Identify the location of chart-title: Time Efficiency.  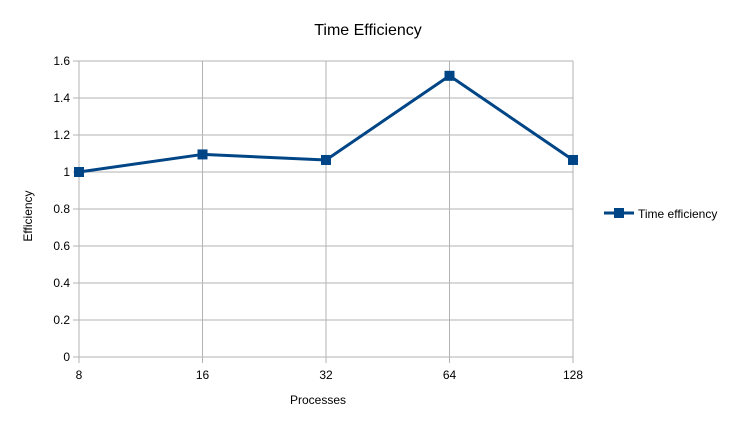
(368, 30).